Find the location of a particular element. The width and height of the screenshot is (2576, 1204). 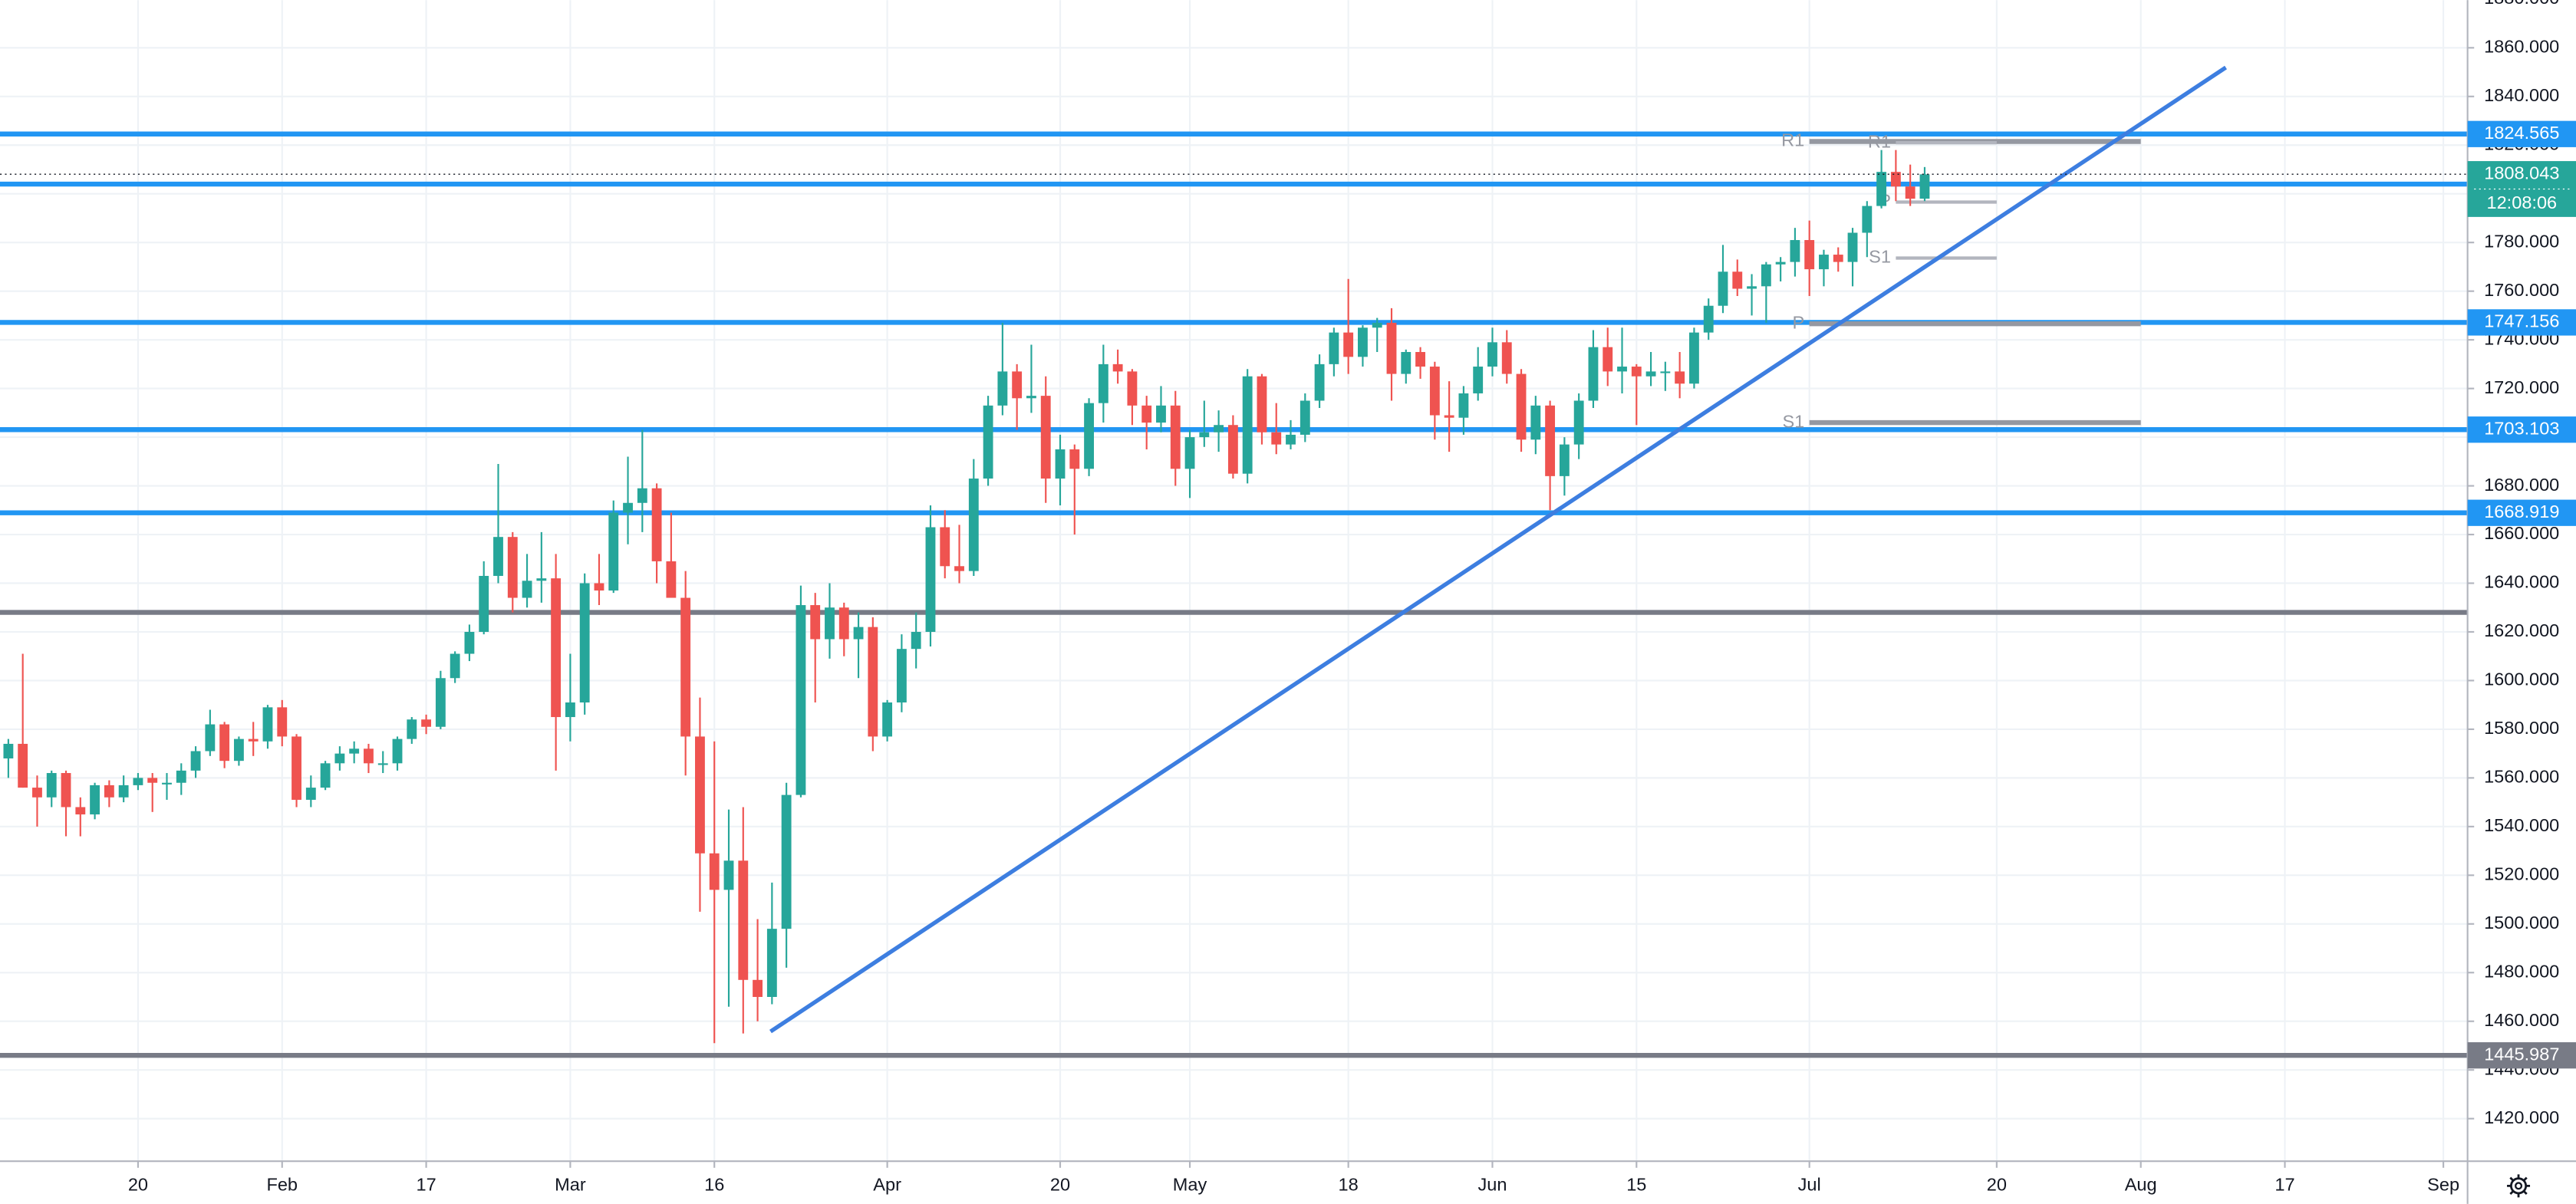

pivot-label: S1 is located at coordinates (1880, 257).